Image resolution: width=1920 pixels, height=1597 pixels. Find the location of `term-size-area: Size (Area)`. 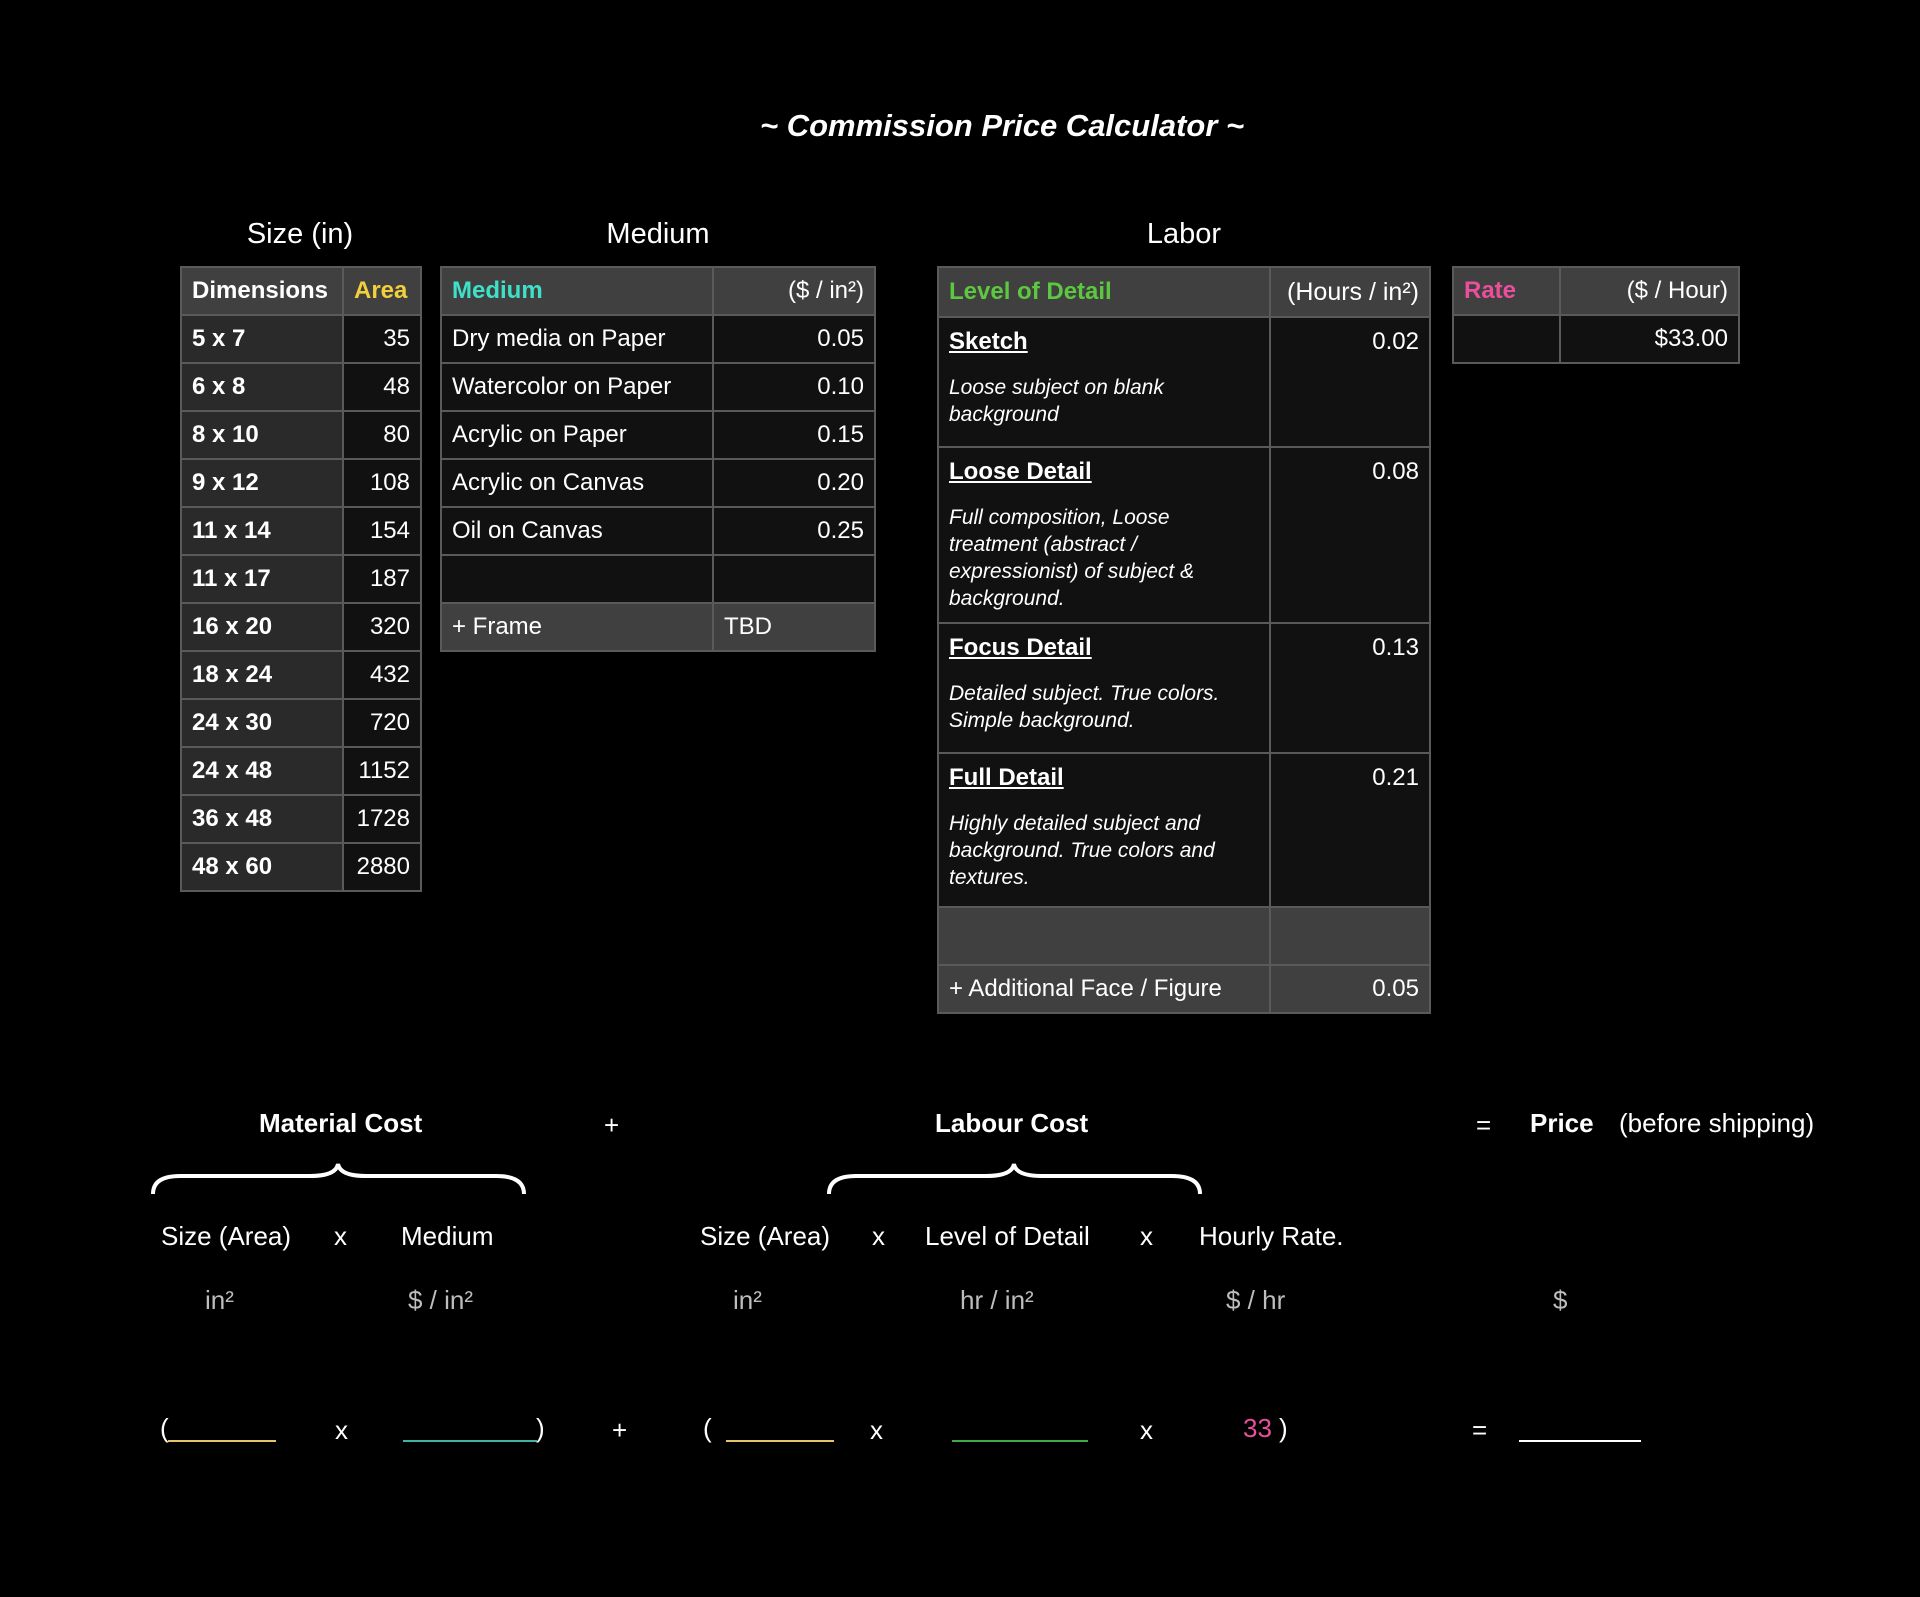

term-size-area: Size (Area) is located at coordinates (765, 1236).